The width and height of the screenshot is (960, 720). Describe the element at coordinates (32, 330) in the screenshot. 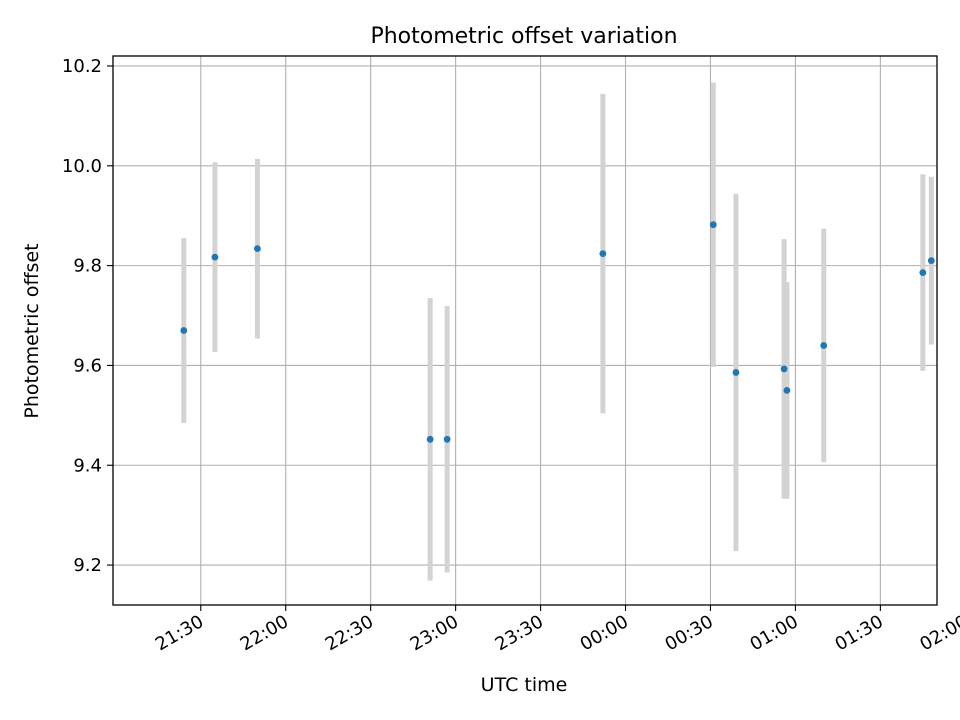

I see `y-axis-label: Photometric offset` at that location.